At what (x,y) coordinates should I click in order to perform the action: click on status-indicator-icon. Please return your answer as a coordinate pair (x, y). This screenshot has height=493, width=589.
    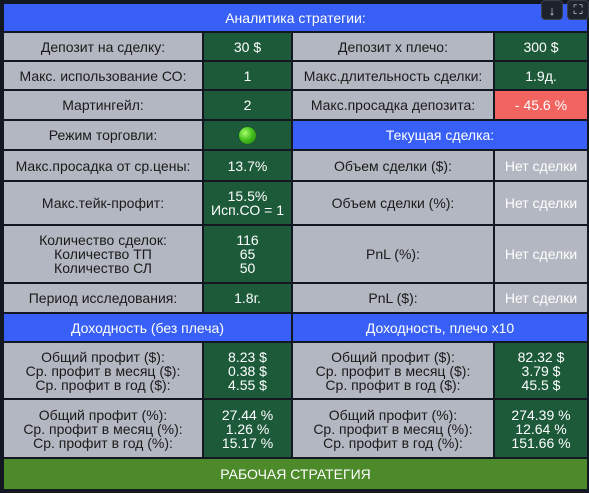
    Looking at the image, I should click on (247, 135).